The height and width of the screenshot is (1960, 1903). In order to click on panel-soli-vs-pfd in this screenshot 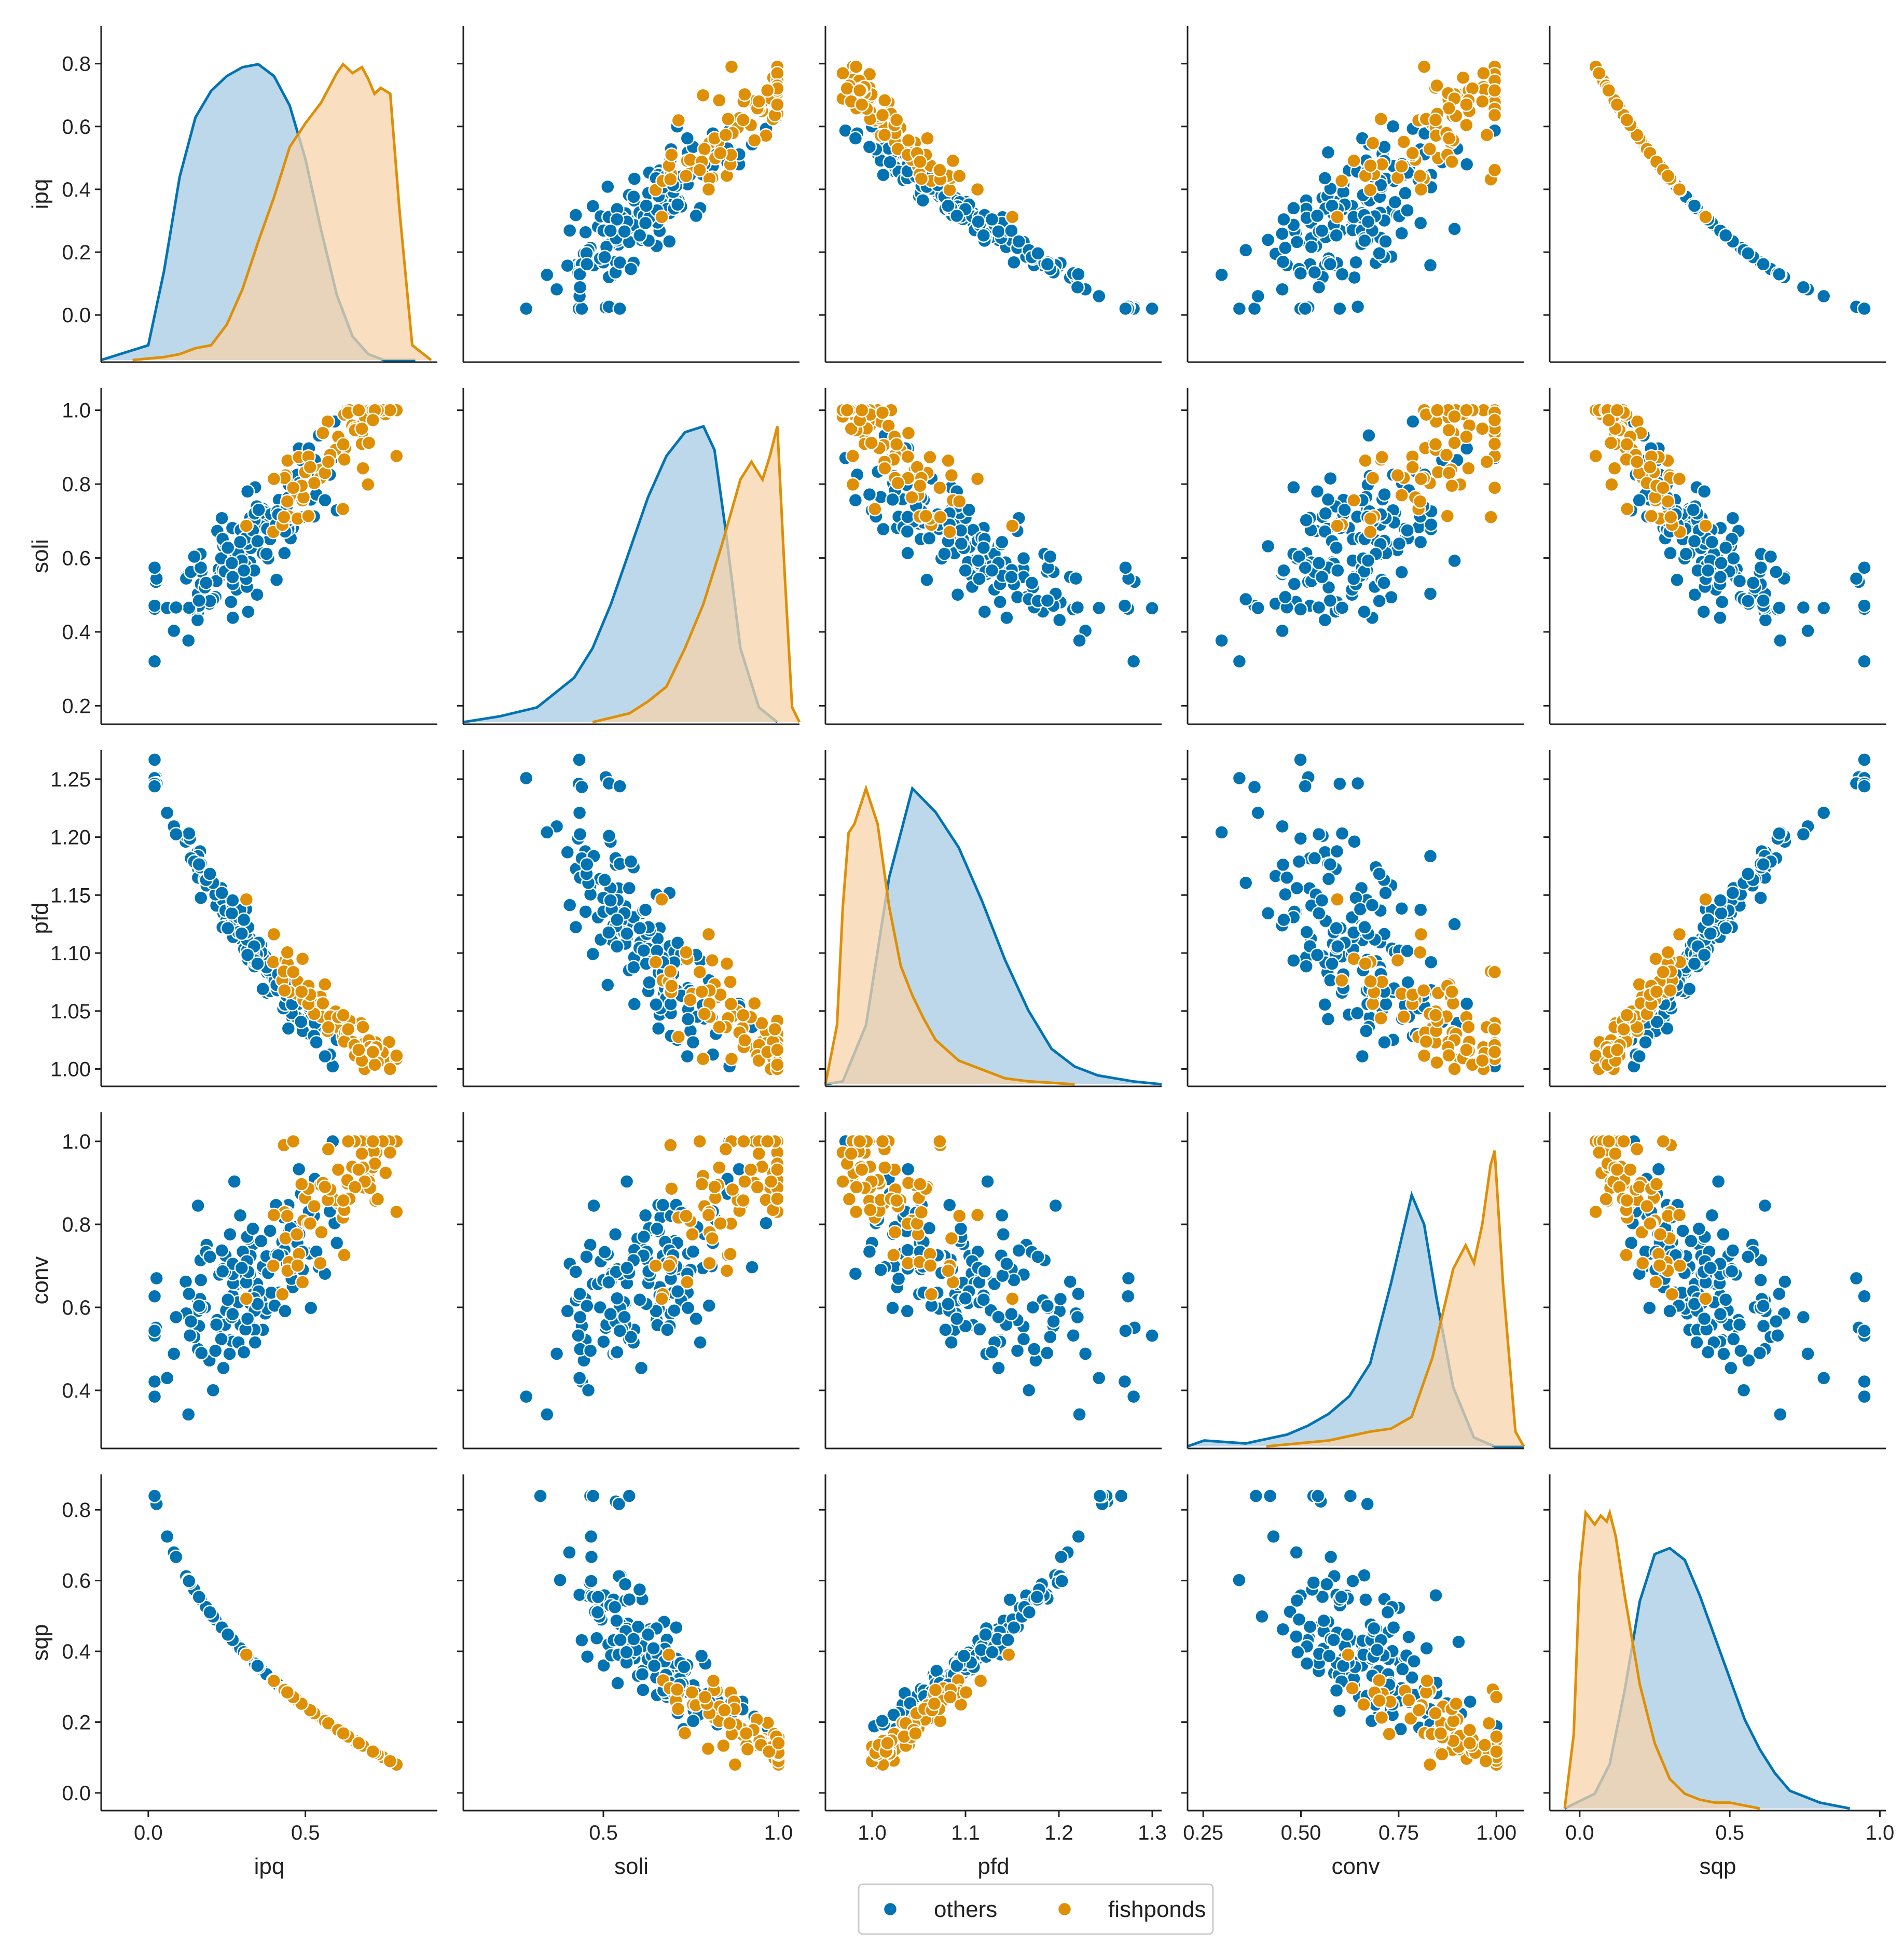, I will do `click(990, 556)`.